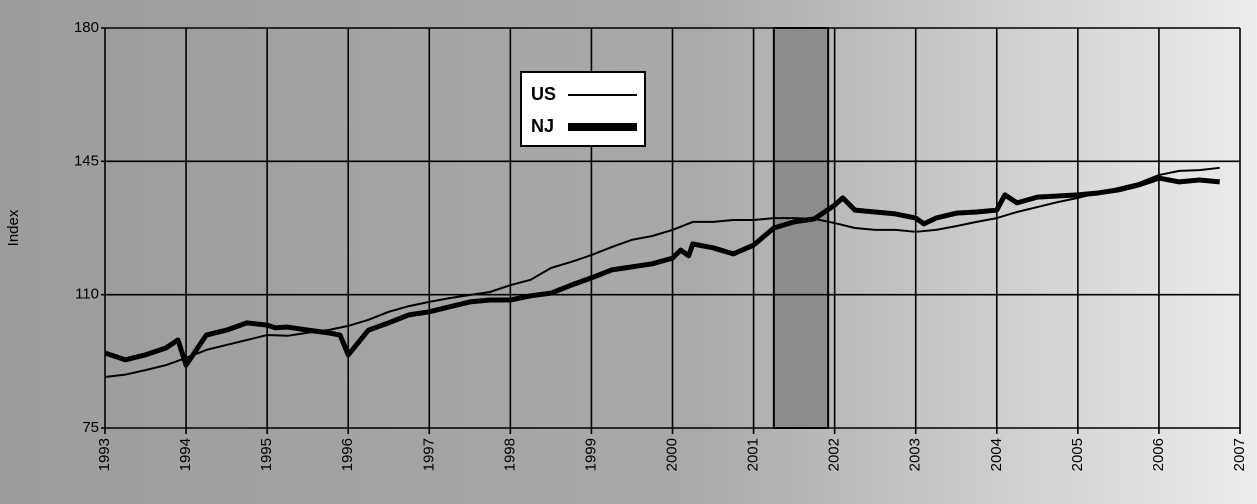 This screenshot has width=1257, height=504. Describe the element at coordinates (104, 454) in the screenshot. I see `x-tick-label: 1993` at that location.